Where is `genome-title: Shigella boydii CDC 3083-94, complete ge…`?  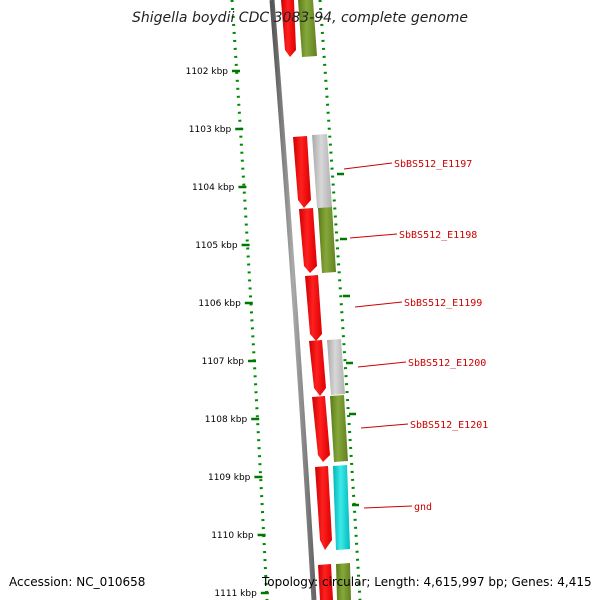 genome-title: Shigella boydii CDC 3083-94, complete ge… is located at coordinates (300, 18).